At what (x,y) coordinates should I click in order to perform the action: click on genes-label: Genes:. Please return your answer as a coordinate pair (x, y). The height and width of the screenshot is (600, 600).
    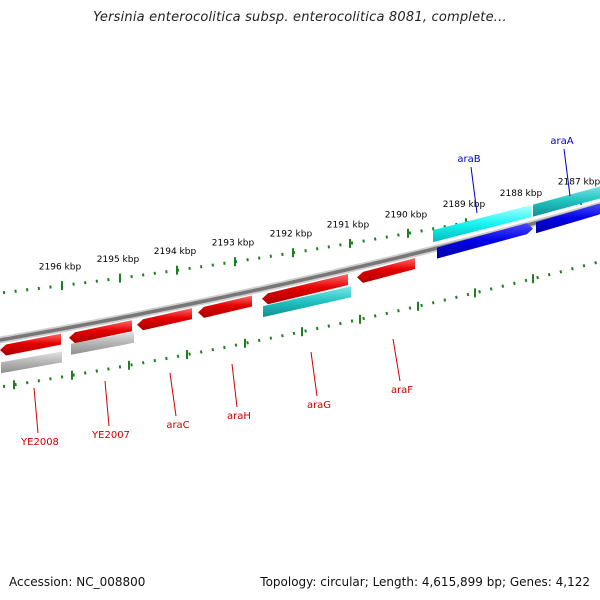
    Looking at the image, I should click on (530, 582).